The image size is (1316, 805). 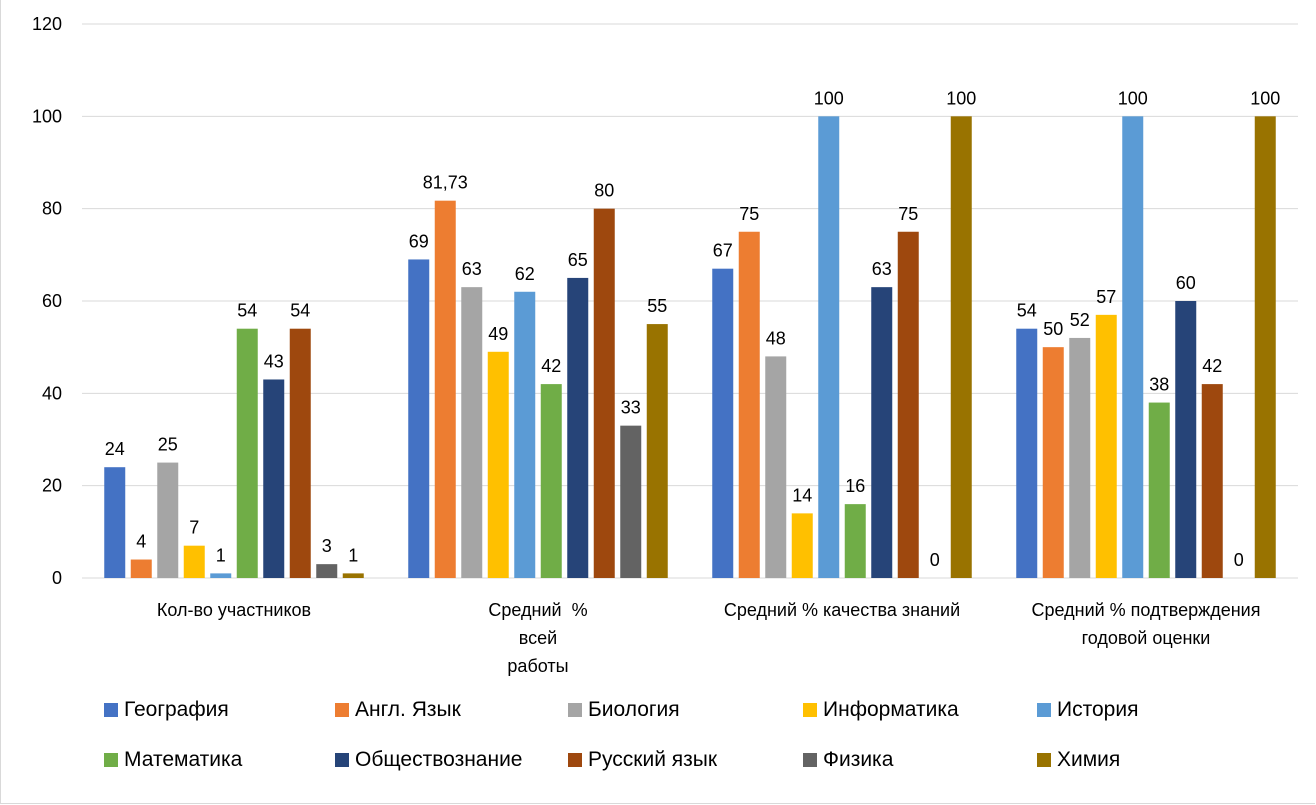 What do you see at coordinates (141, 542) in the screenshot?
I see `data-label: 4` at bounding box center [141, 542].